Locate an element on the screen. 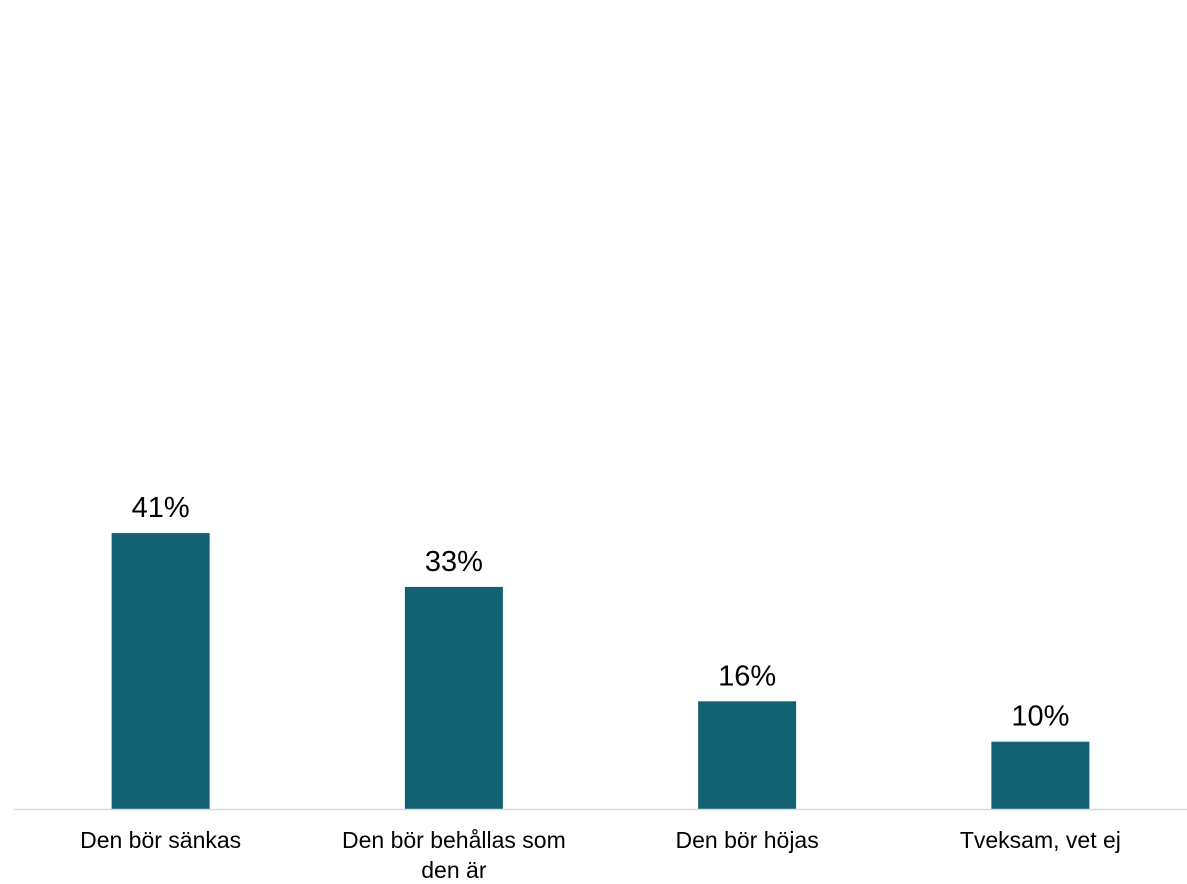  value-label-3: 16% is located at coordinates (747, 676).